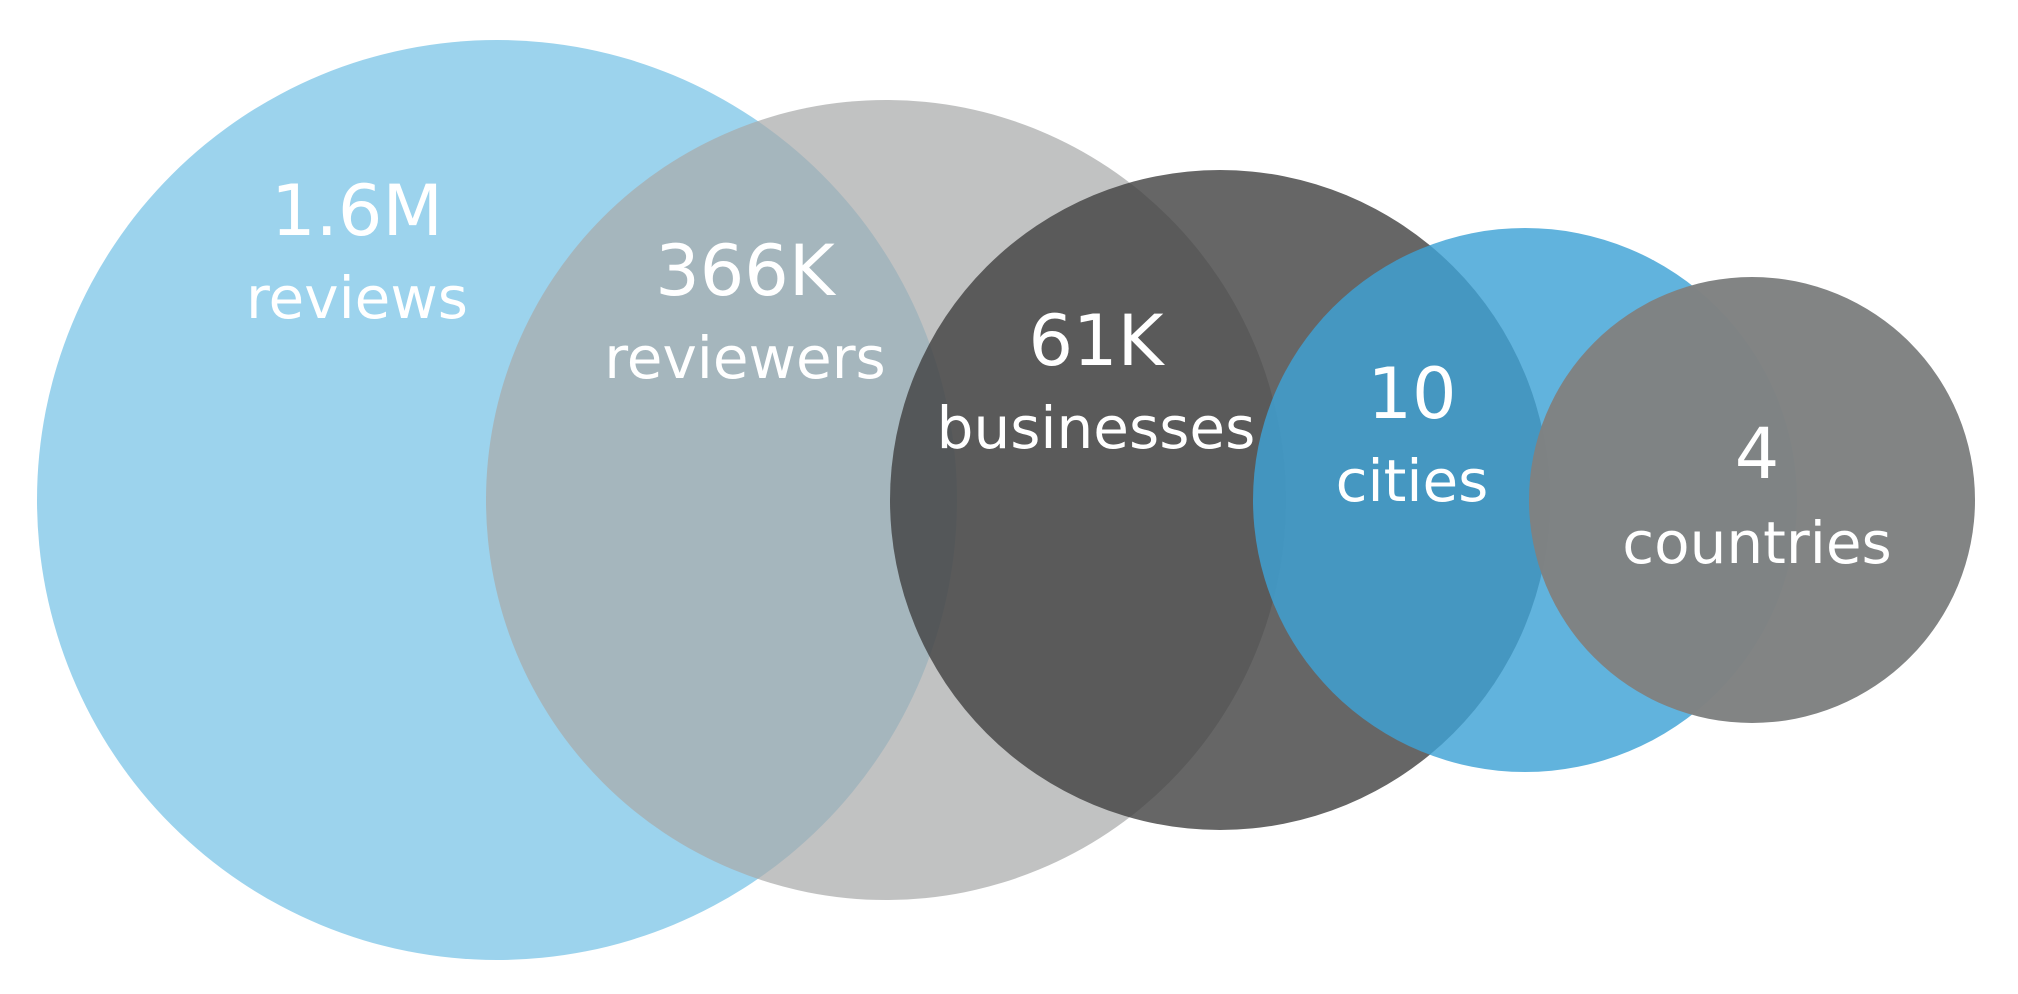 Image resolution: width=2018 pixels, height=994 pixels. What do you see at coordinates (1757, 454) in the screenshot?
I see `countries-value: 4` at bounding box center [1757, 454].